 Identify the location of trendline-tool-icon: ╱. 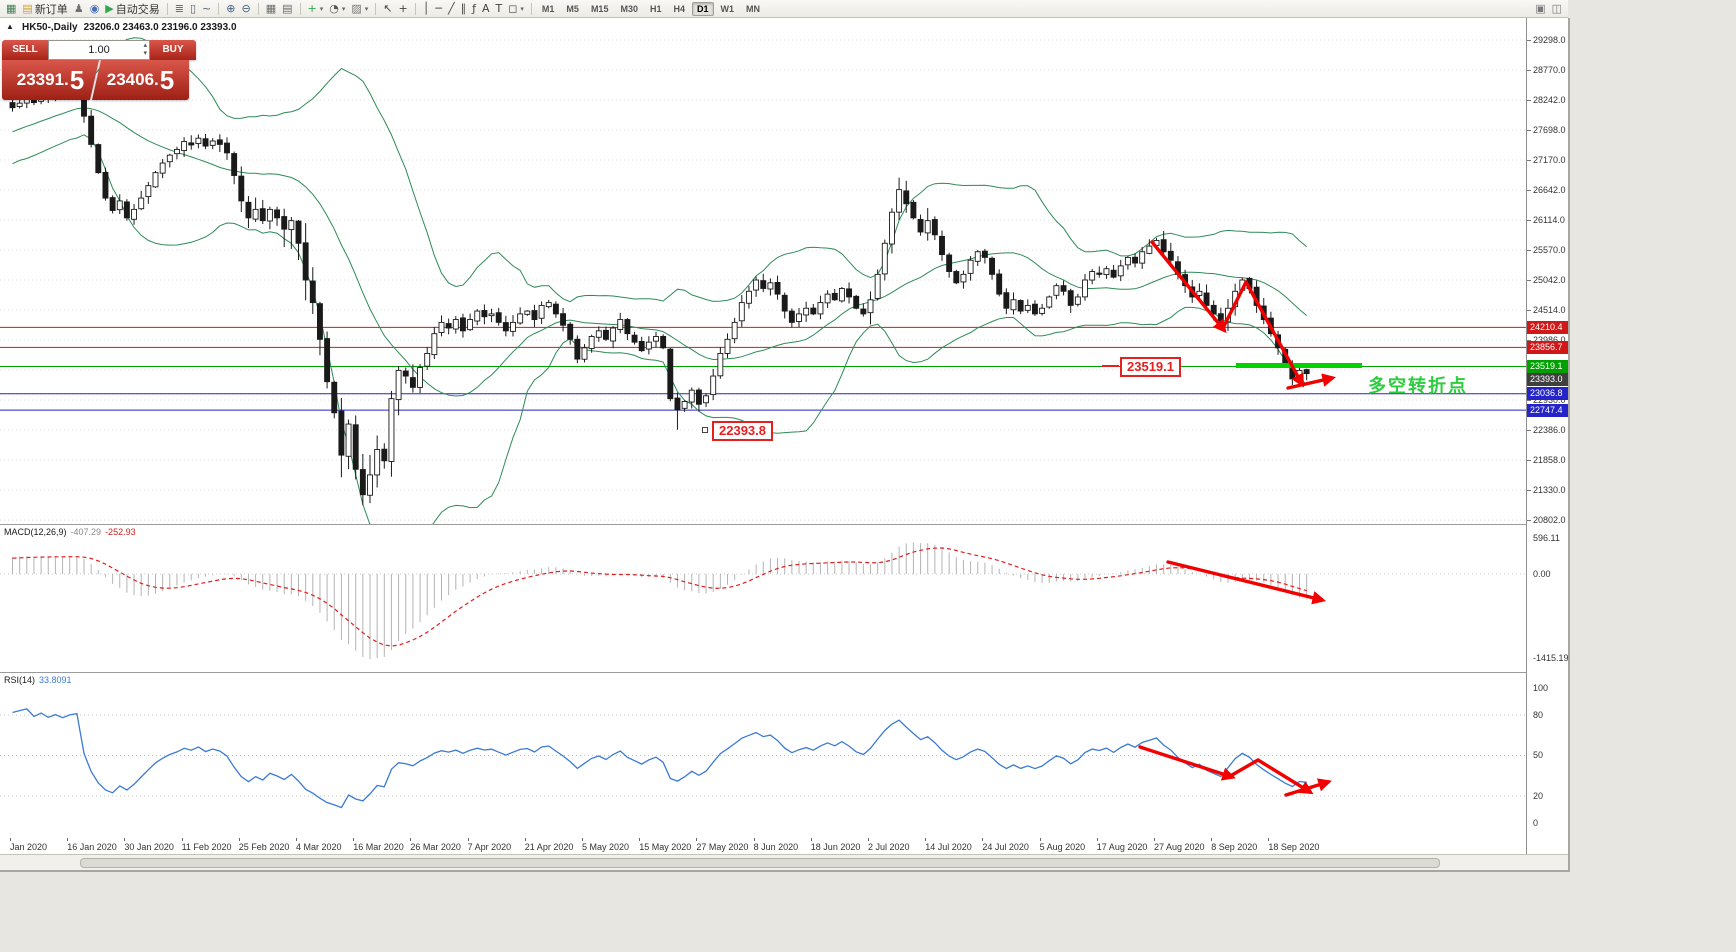
(451, 9).